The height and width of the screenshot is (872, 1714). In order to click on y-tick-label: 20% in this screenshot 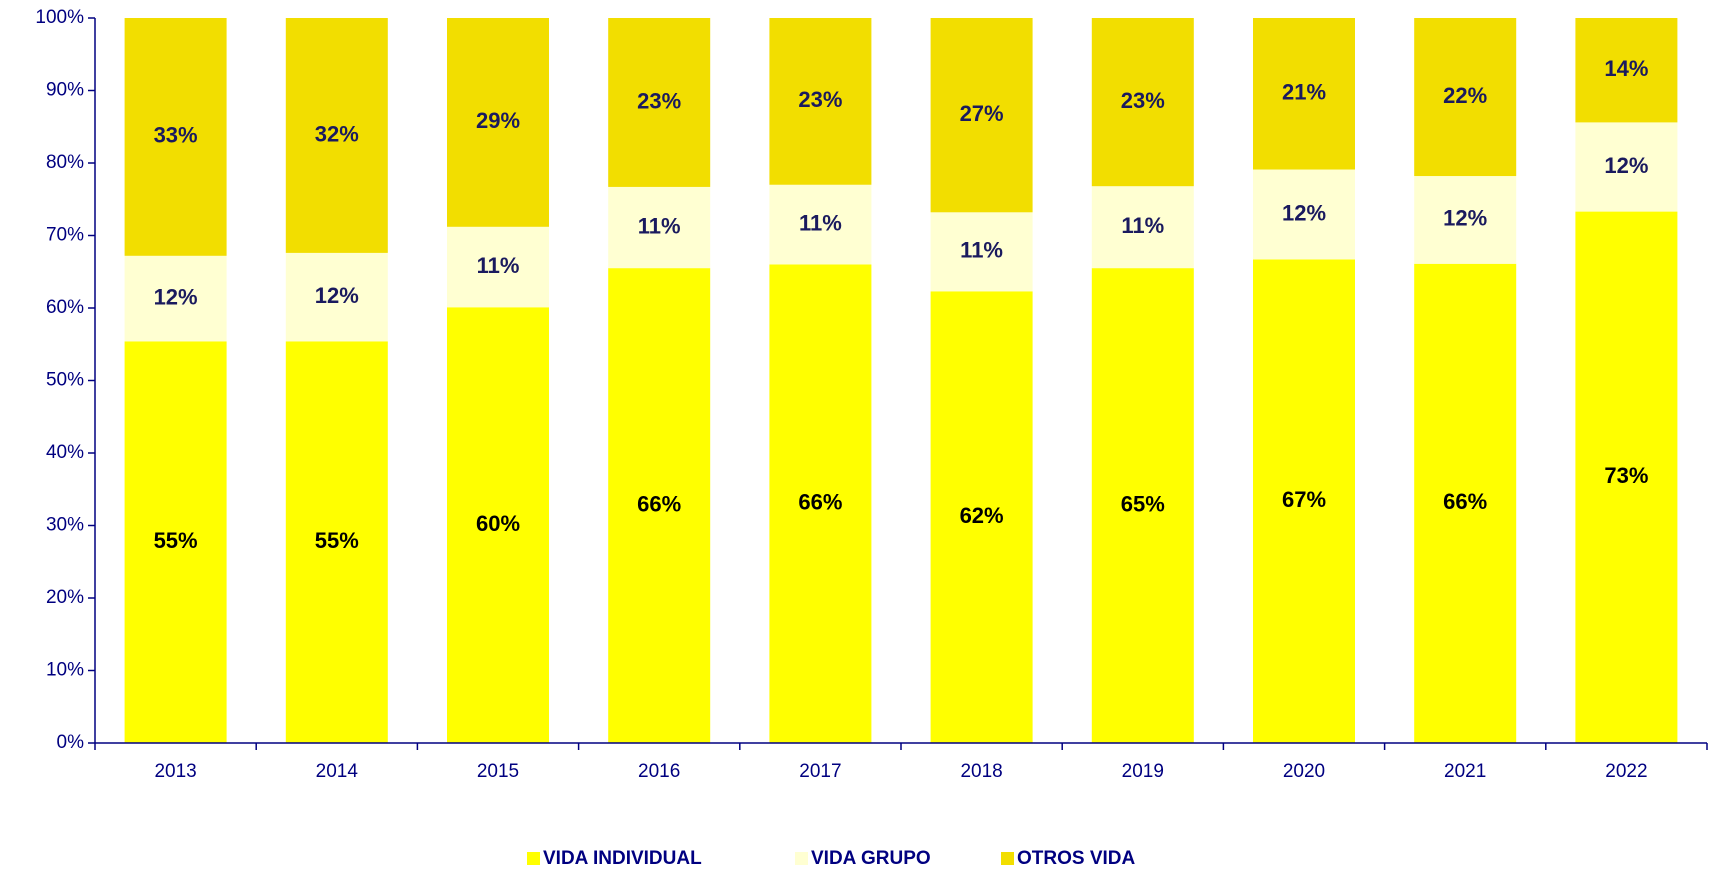, I will do `click(65, 597)`.